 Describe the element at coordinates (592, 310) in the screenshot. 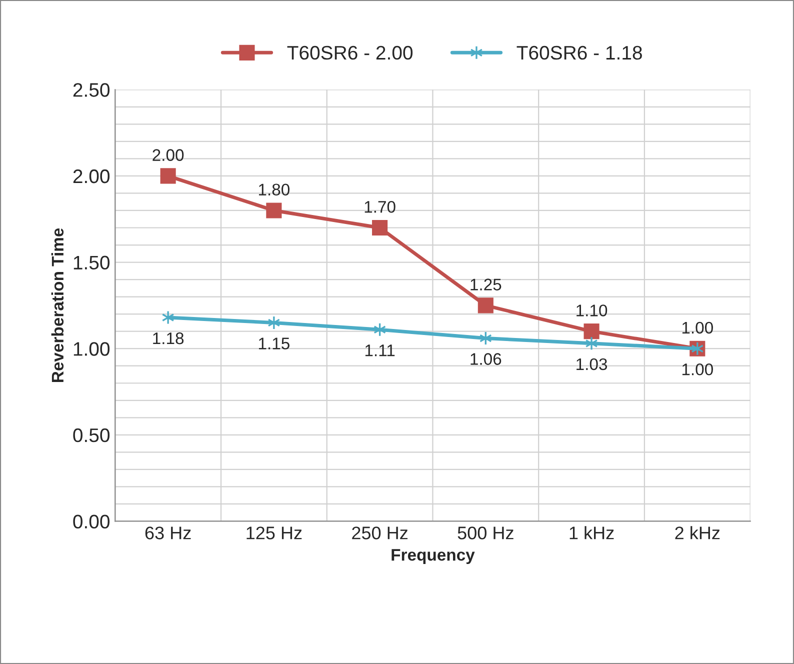

I see `data-label: 1.10` at that location.